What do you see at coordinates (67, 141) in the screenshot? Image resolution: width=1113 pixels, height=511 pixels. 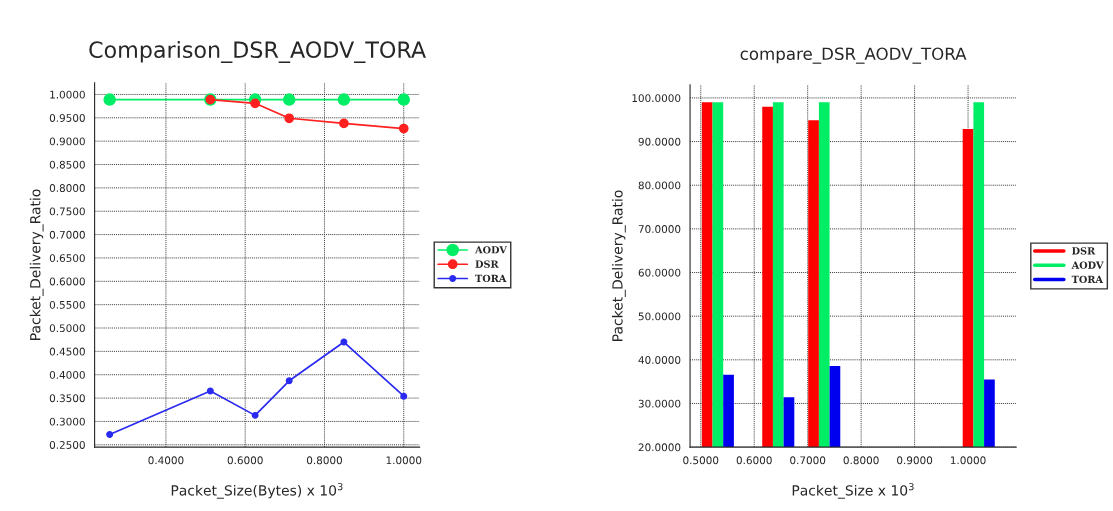 I see `y-tick-label: 0.9000` at bounding box center [67, 141].